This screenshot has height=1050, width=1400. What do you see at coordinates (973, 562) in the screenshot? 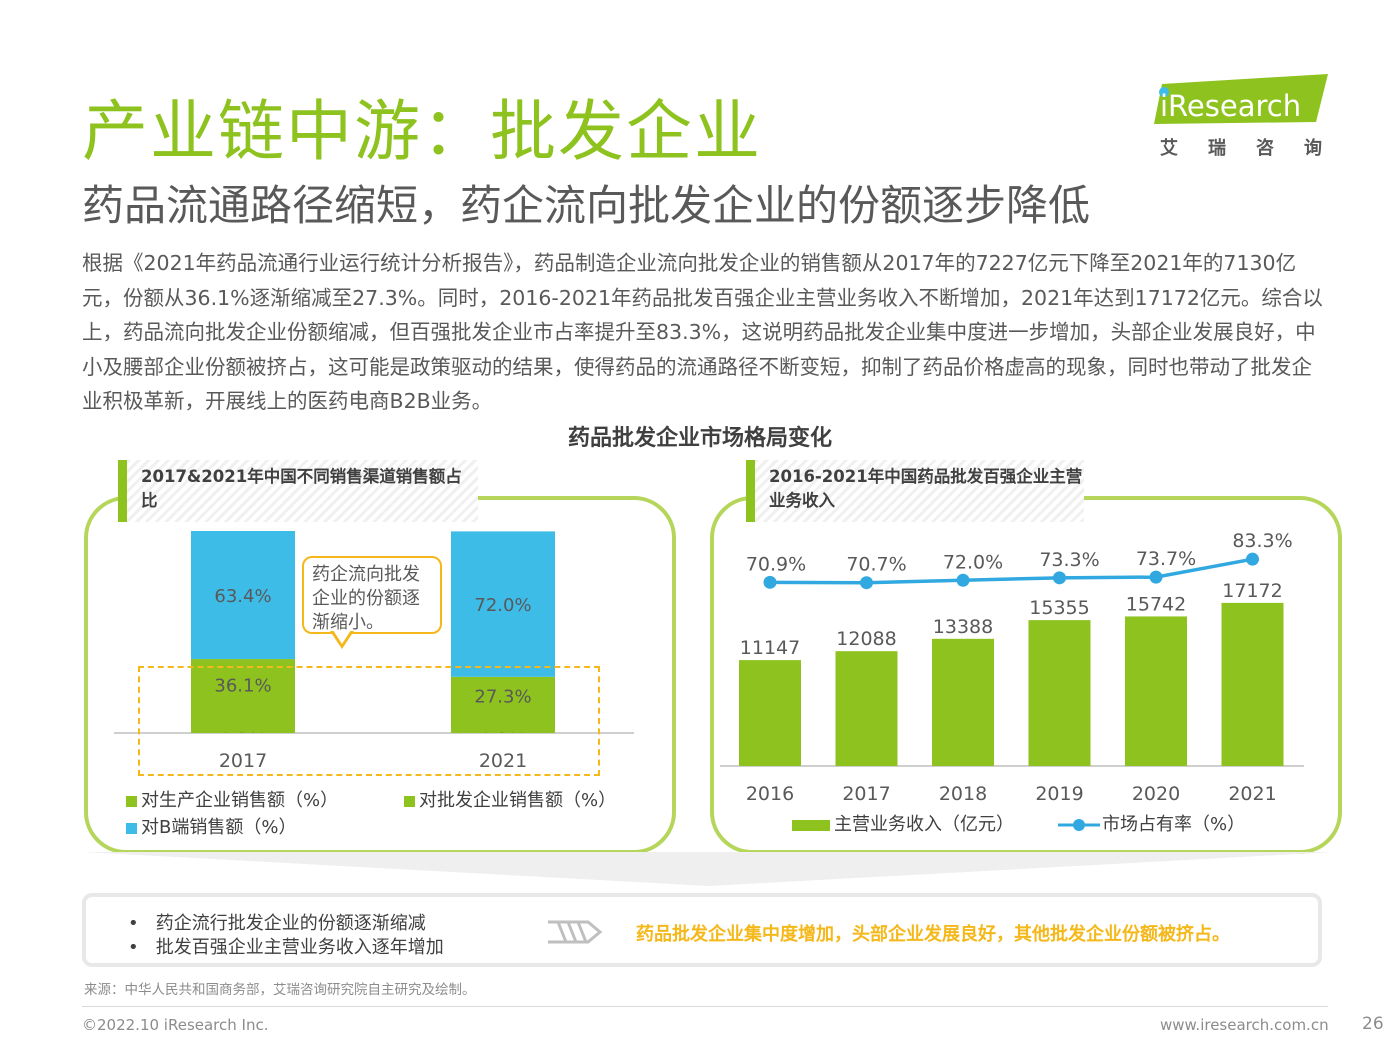
I see `share-data-label: 72.0%` at bounding box center [973, 562].